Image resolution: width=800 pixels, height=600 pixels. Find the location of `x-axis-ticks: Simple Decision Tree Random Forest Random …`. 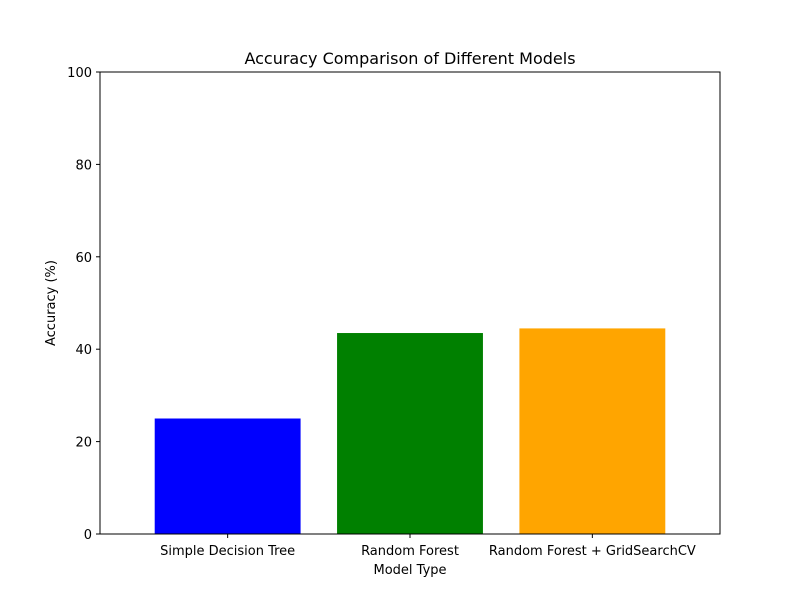

x-axis-ticks: Simple Decision Tree Random Forest Random … is located at coordinates (428, 546).